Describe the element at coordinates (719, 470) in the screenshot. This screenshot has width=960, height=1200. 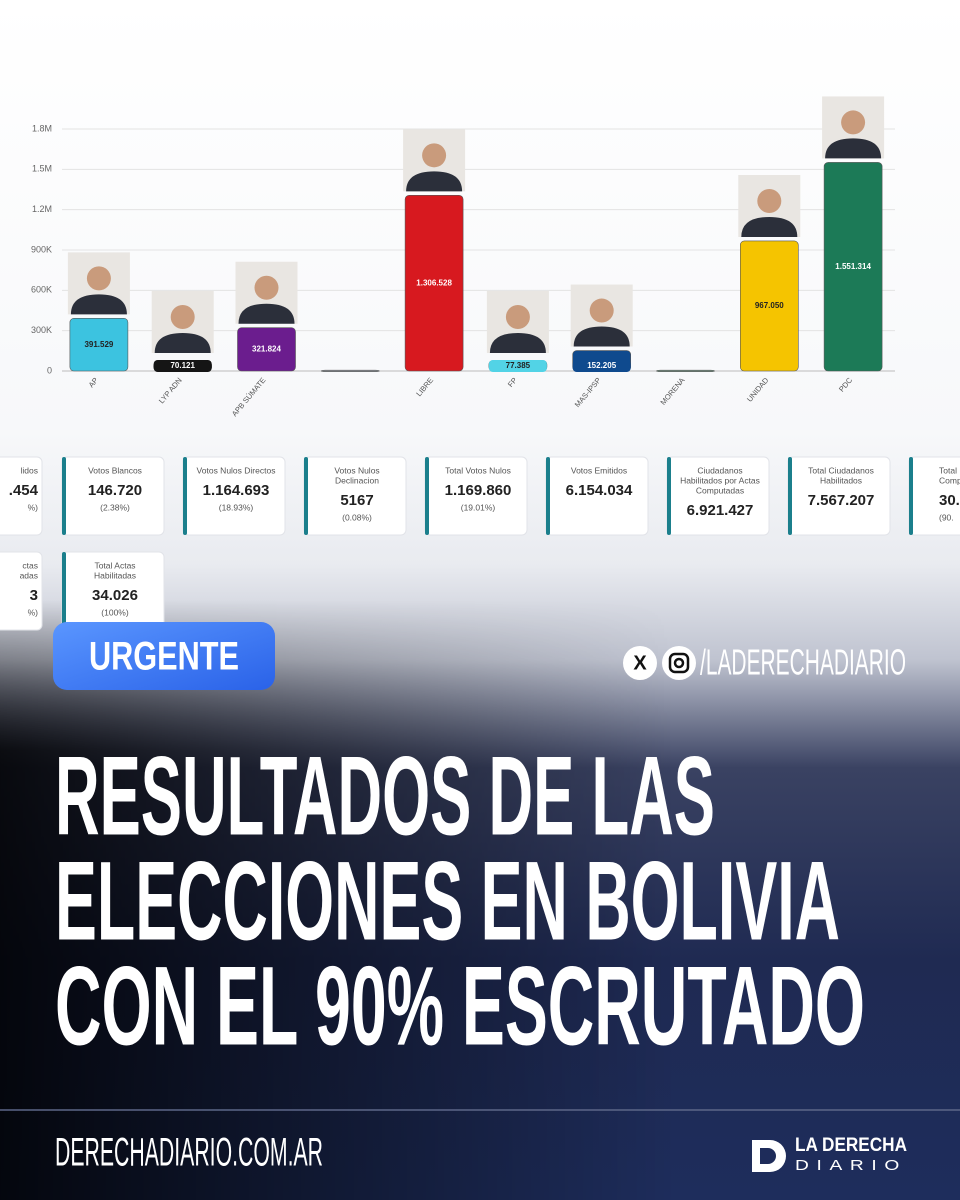
I see `stat-title: Ciudadanos` at that location.